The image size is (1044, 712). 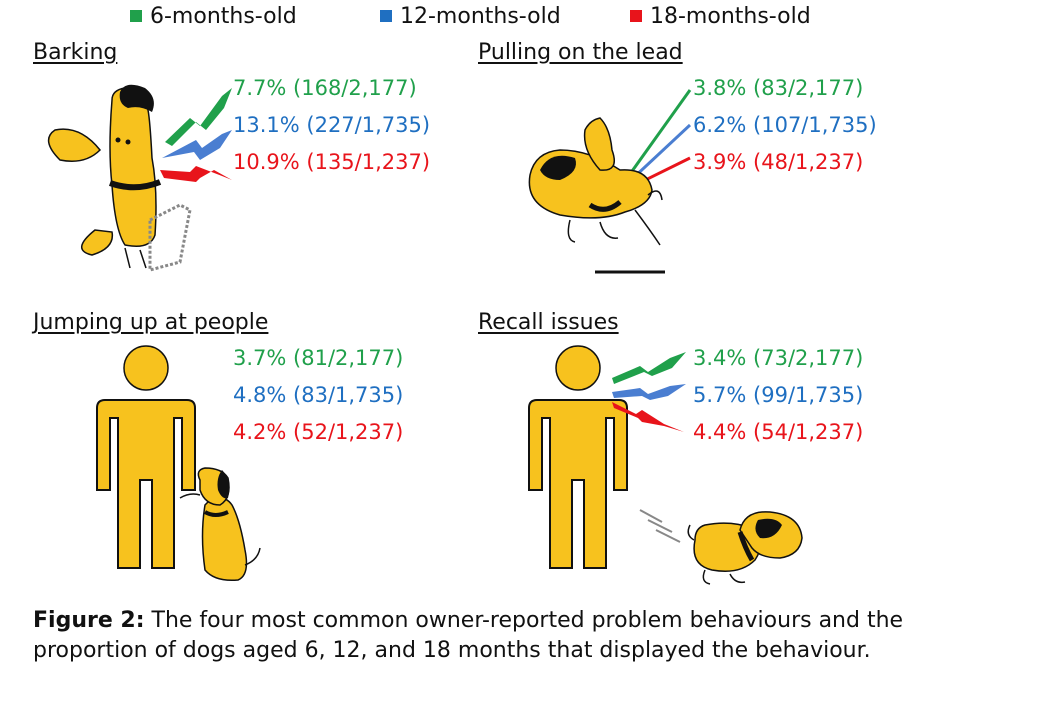 I want to click on legend-item-12-months: 12-months-old, so click(x=470, y=17).